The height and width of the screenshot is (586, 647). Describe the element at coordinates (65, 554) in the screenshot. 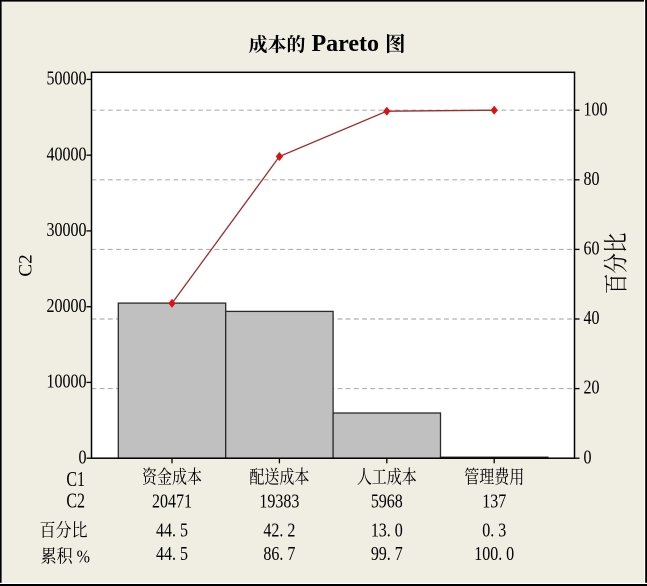

I see `svg-text: 累积 %` at that location.